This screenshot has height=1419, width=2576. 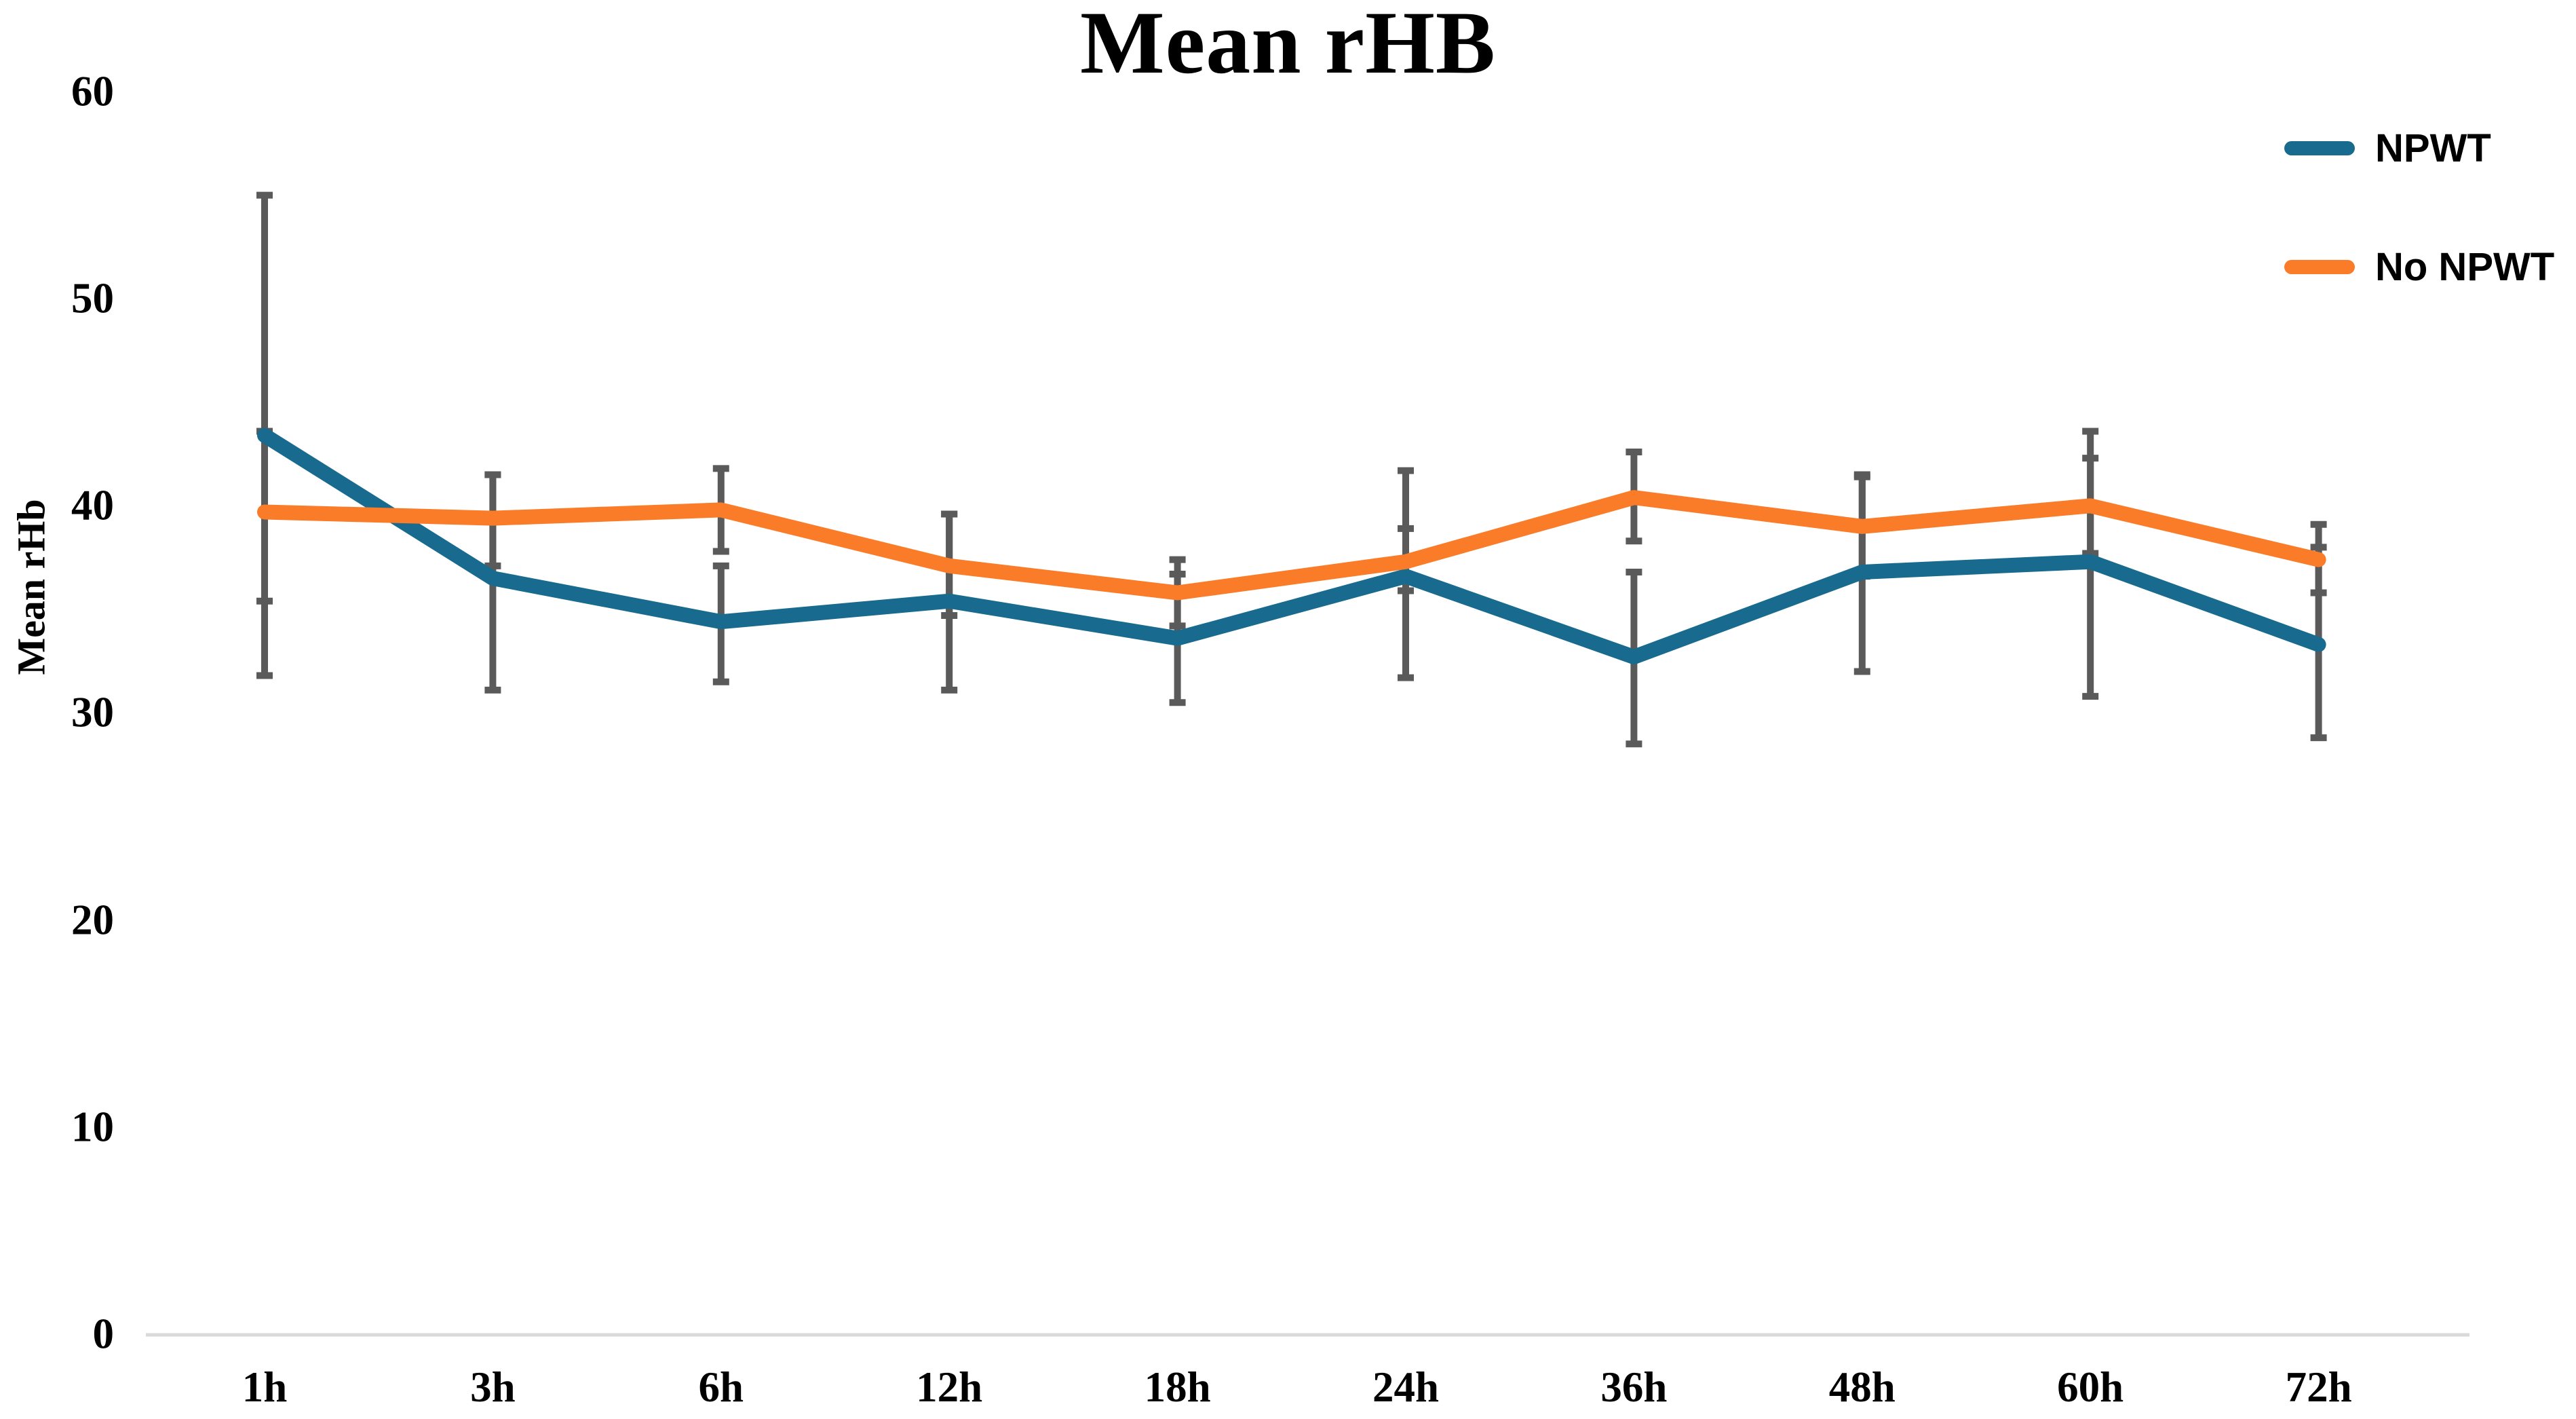 What do you see at coordinates (92, 298) in the screenshot?
I see `y-tick-label: 50` at bounding box center [92, 298].